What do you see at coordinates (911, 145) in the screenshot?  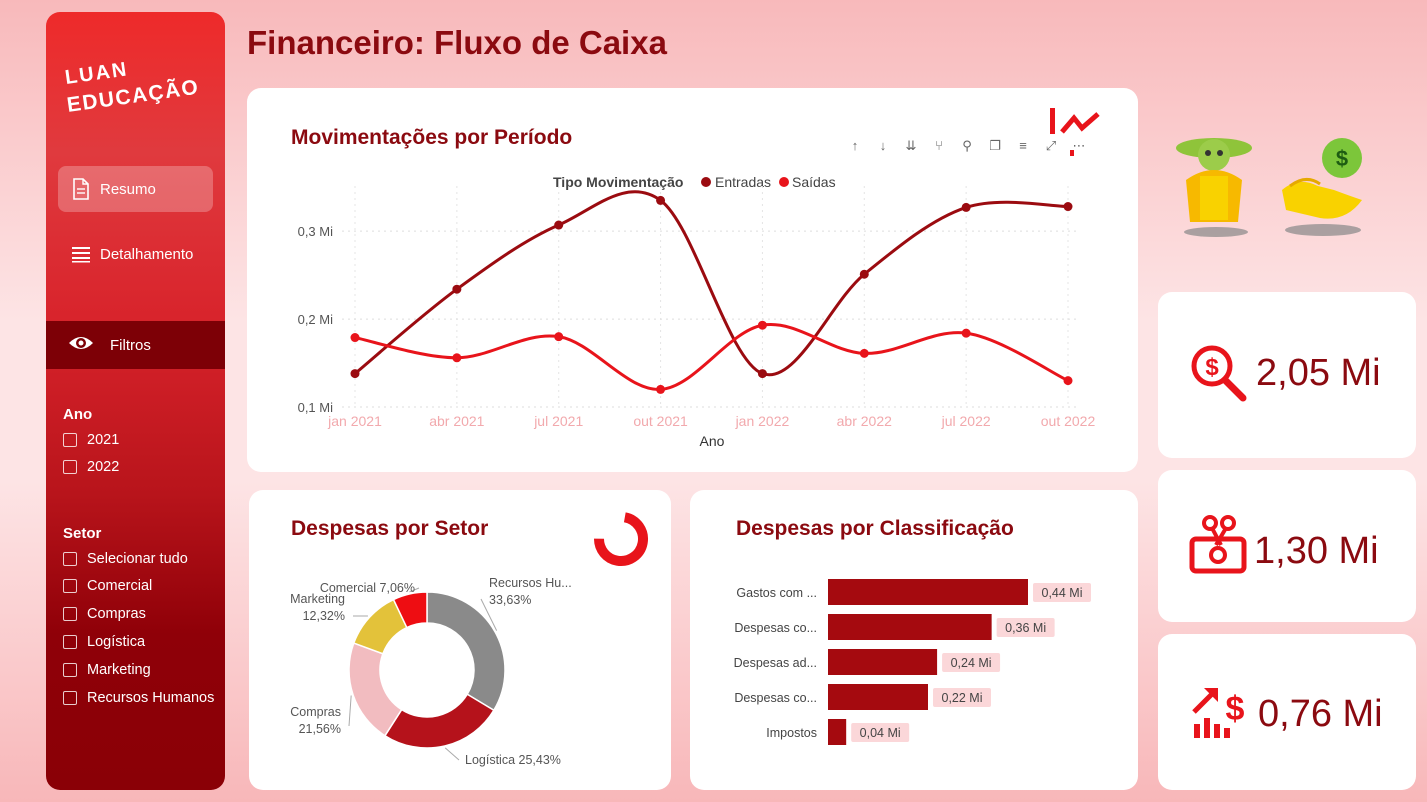 I see `double-arrow-down-icon: ⇊` at bounding box center [911, 145].